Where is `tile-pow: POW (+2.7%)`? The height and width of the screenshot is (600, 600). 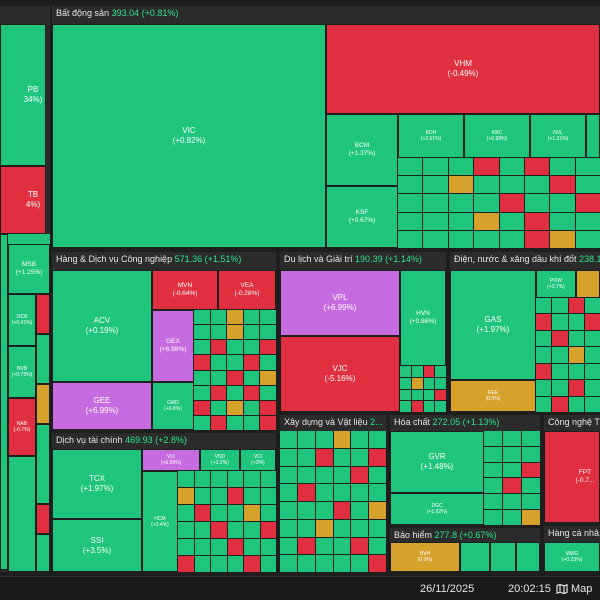 tile-pow: POW (+2.7%) is located at coordinates (556, 284).